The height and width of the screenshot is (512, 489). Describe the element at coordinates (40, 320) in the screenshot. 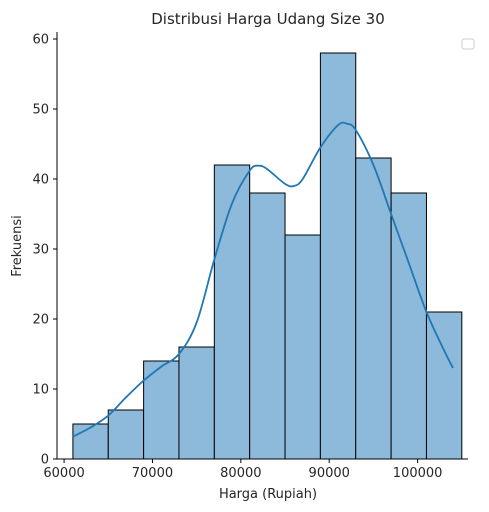

I see `y-tick-label: 20` at that location.